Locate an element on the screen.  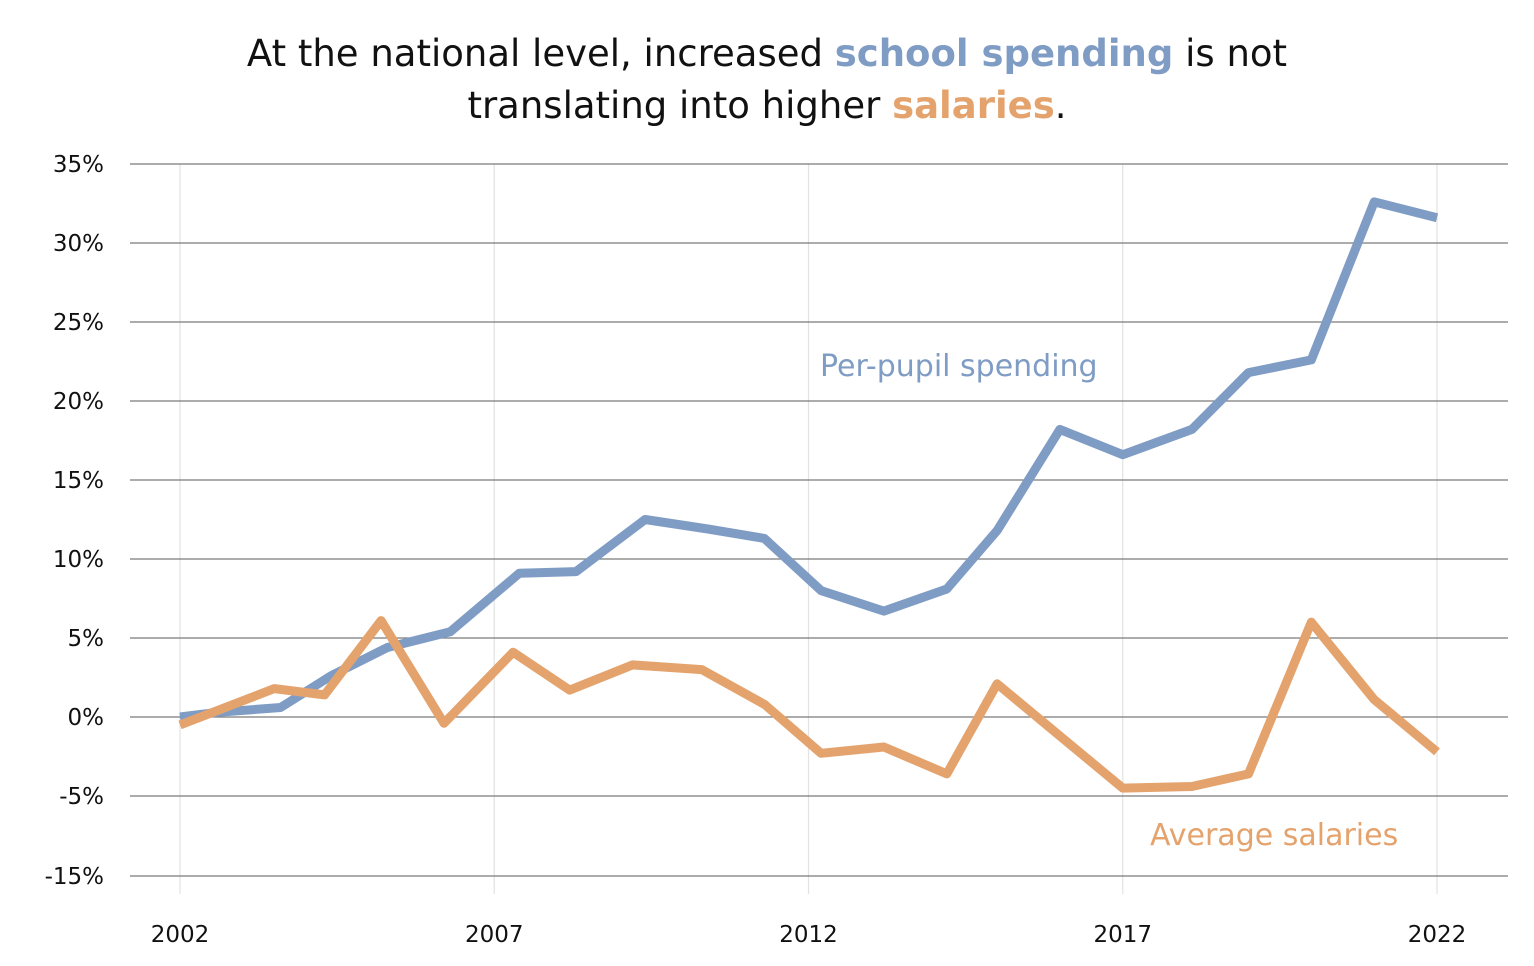
x-tick-label: 2012 is located at coordinates (808, 935).